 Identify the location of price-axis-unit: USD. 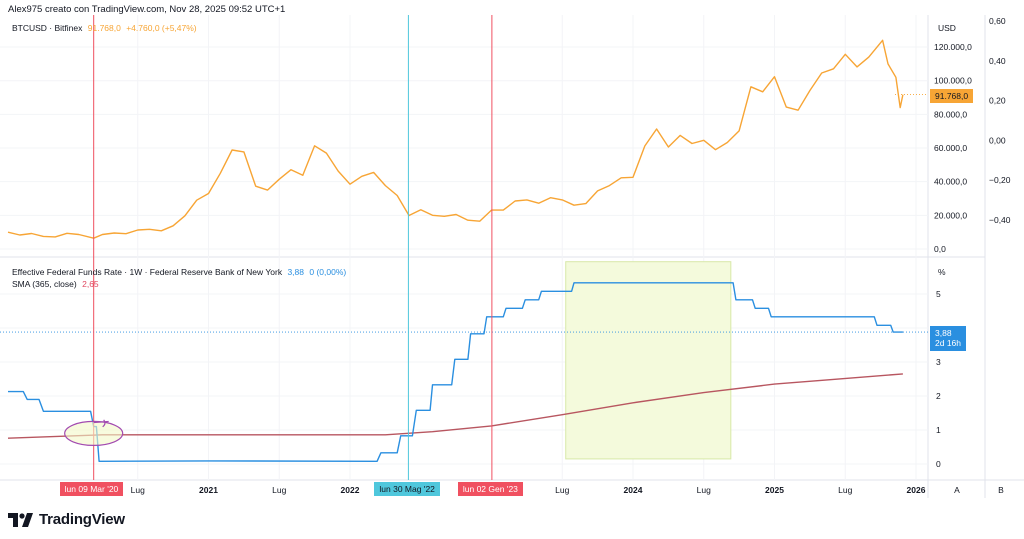
(947, 28).